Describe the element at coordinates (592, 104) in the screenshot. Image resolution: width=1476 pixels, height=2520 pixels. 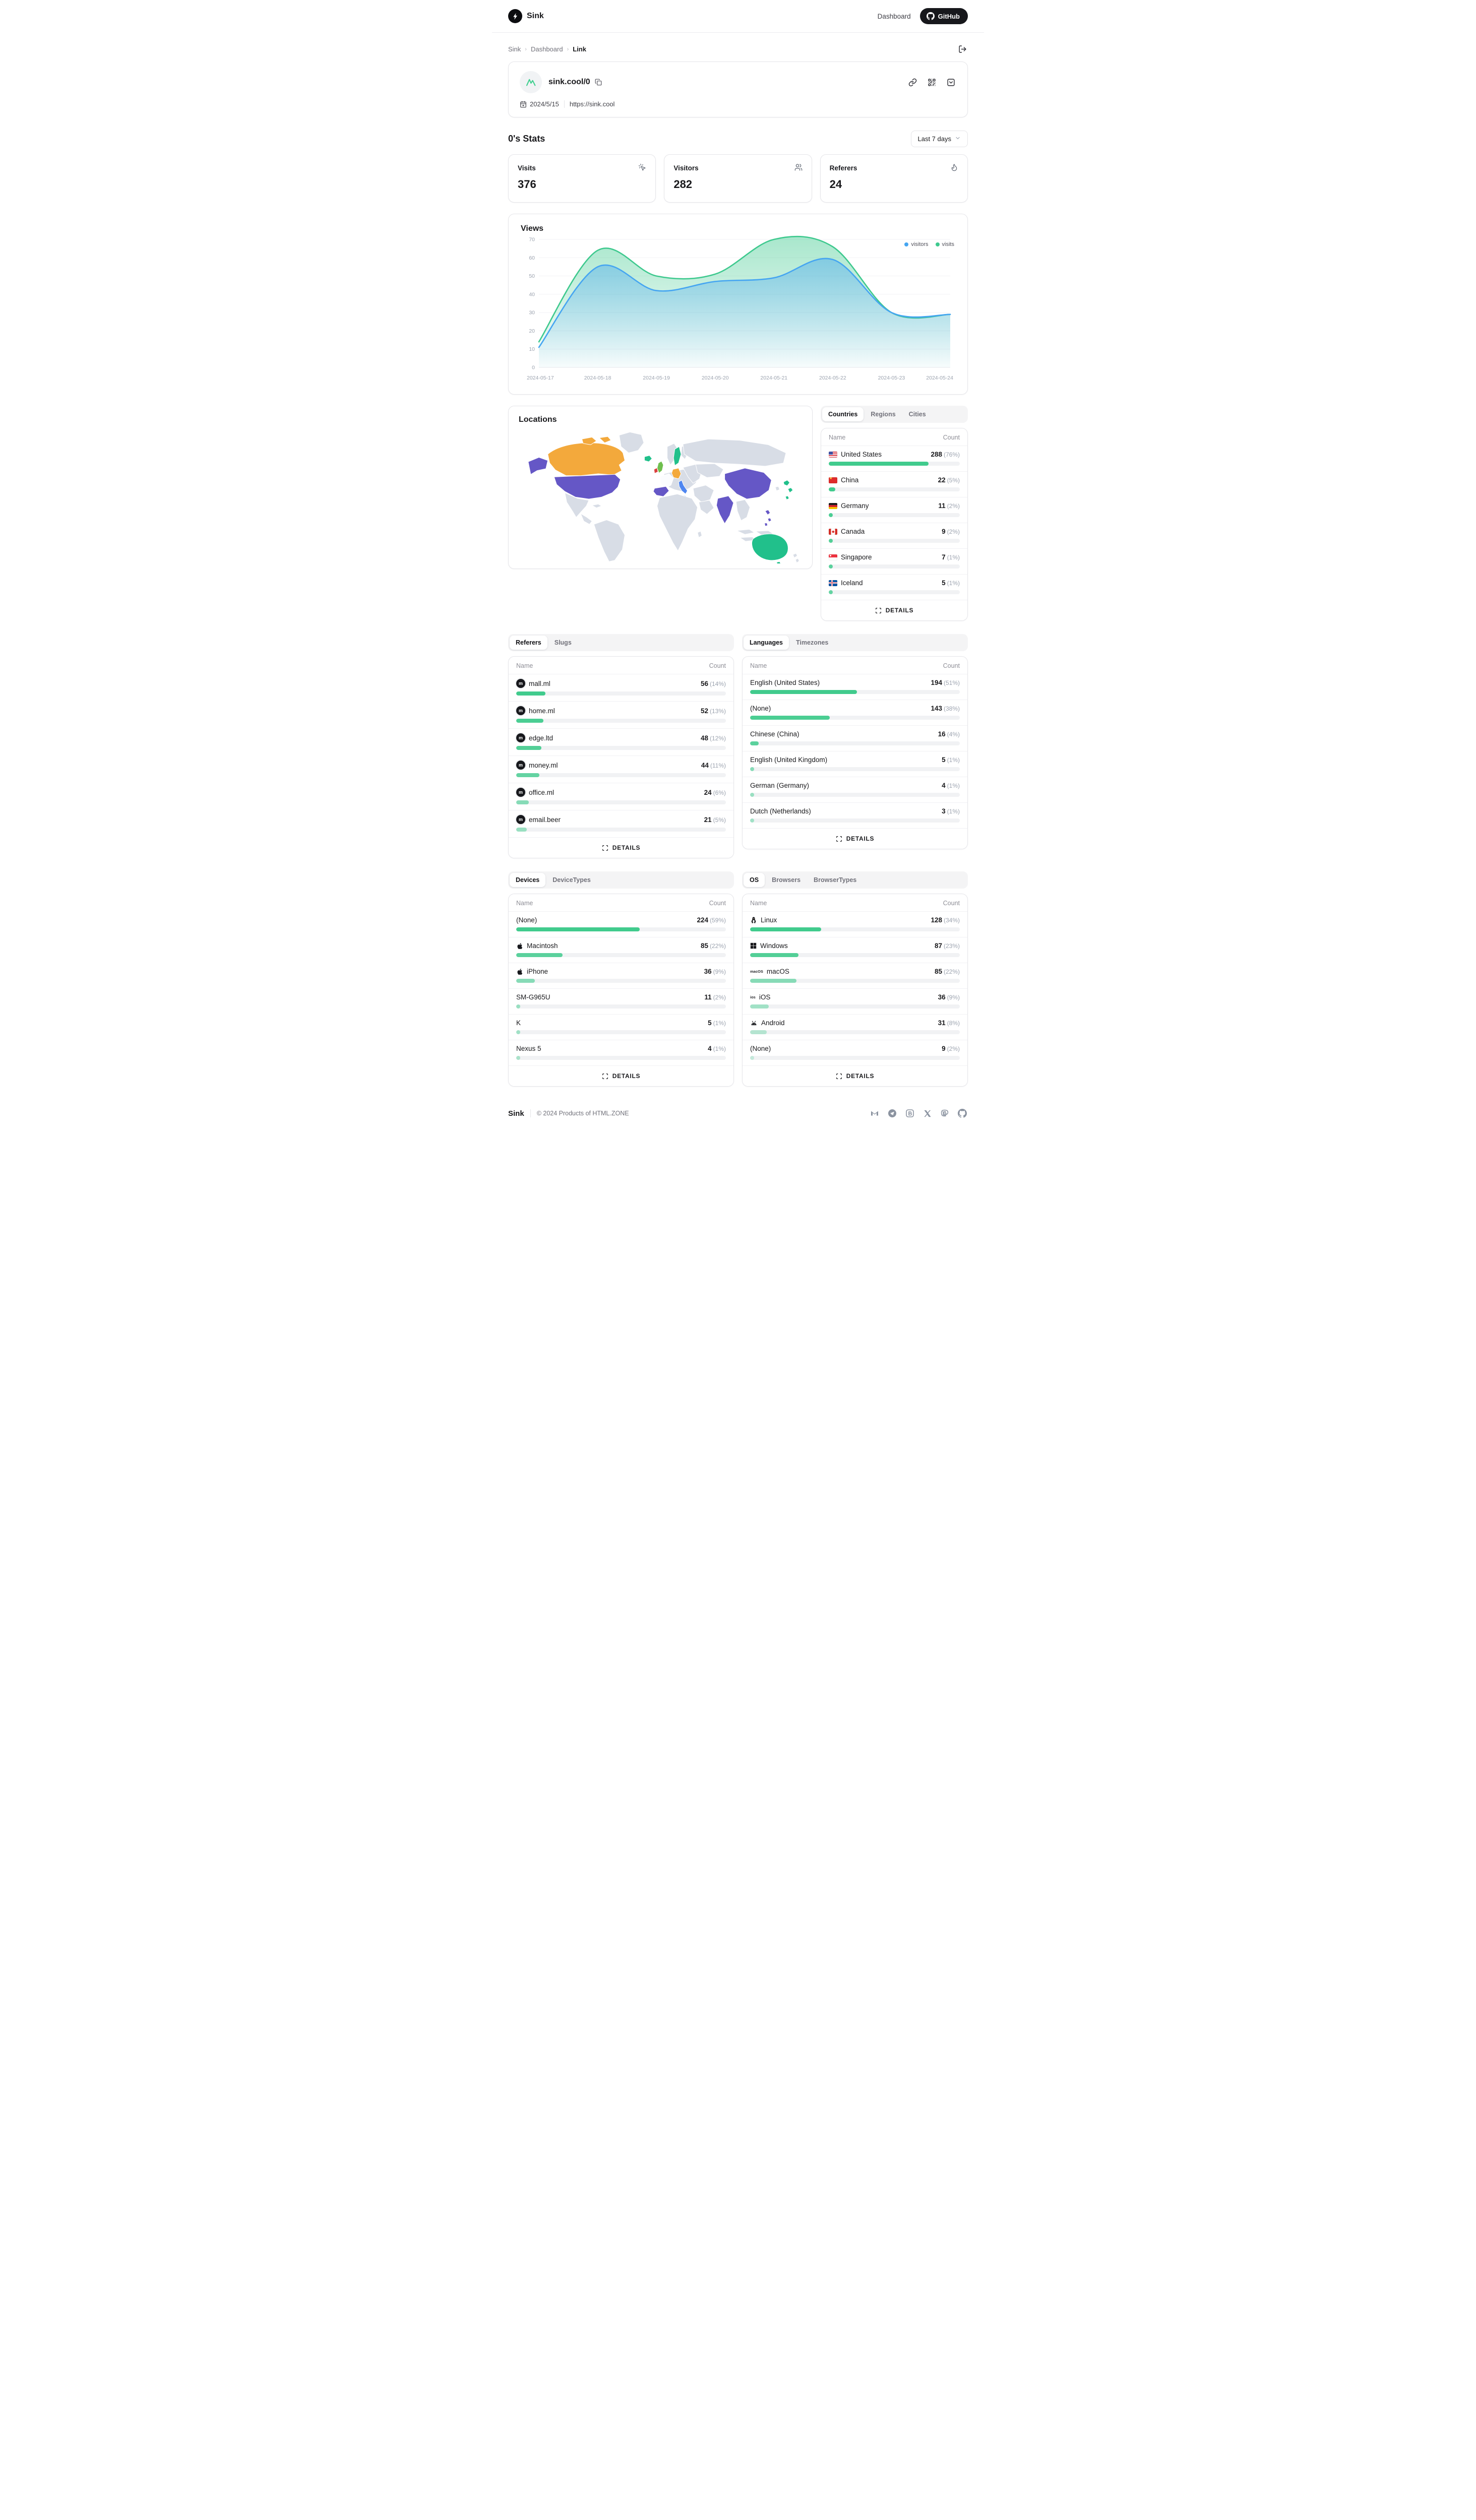
I see `link-target-url: https://sink.cool` at that location.